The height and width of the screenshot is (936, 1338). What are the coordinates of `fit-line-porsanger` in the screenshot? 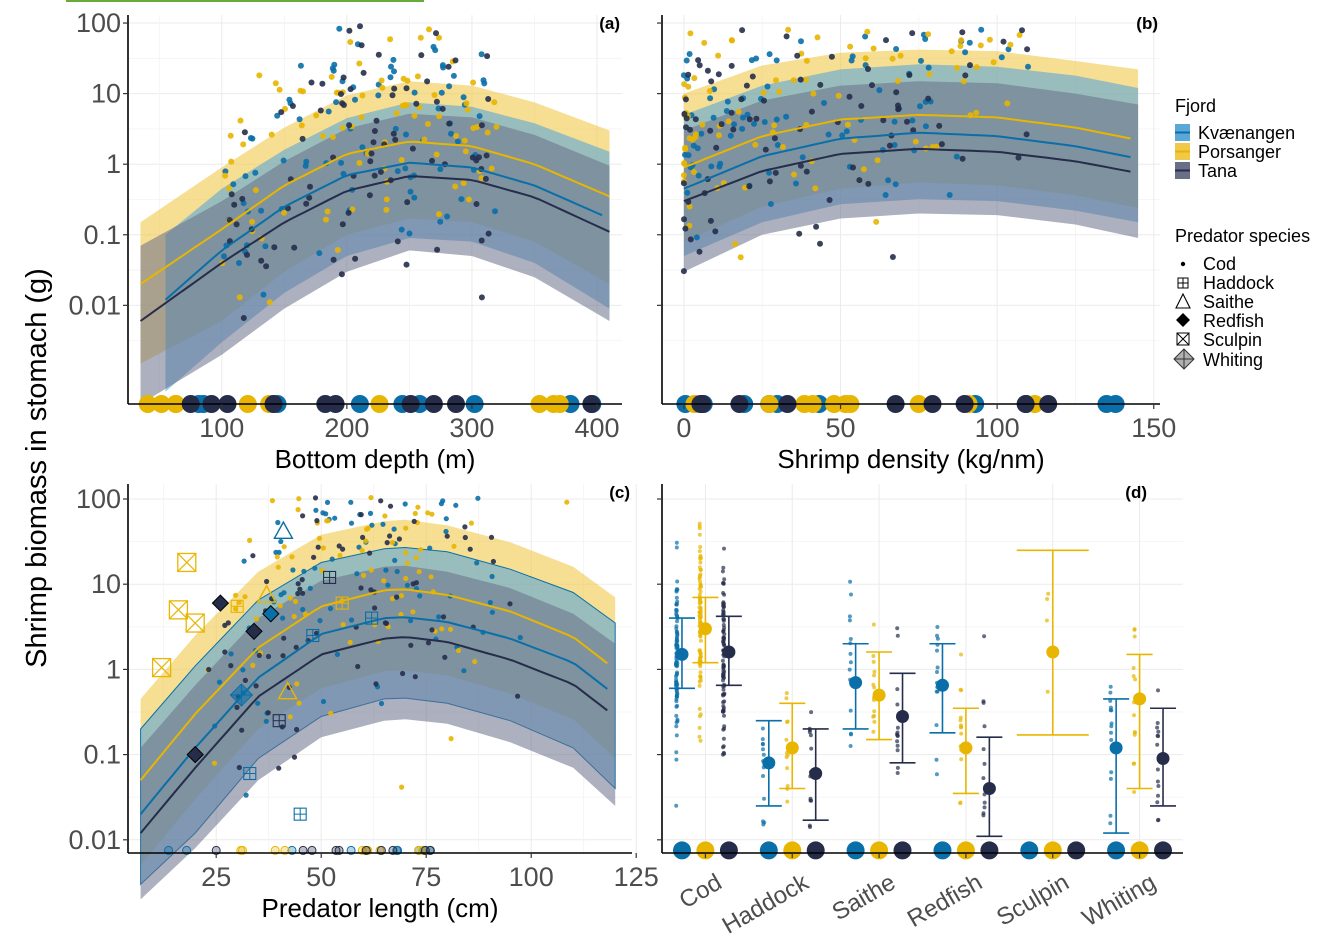 It's located at (373, 684).